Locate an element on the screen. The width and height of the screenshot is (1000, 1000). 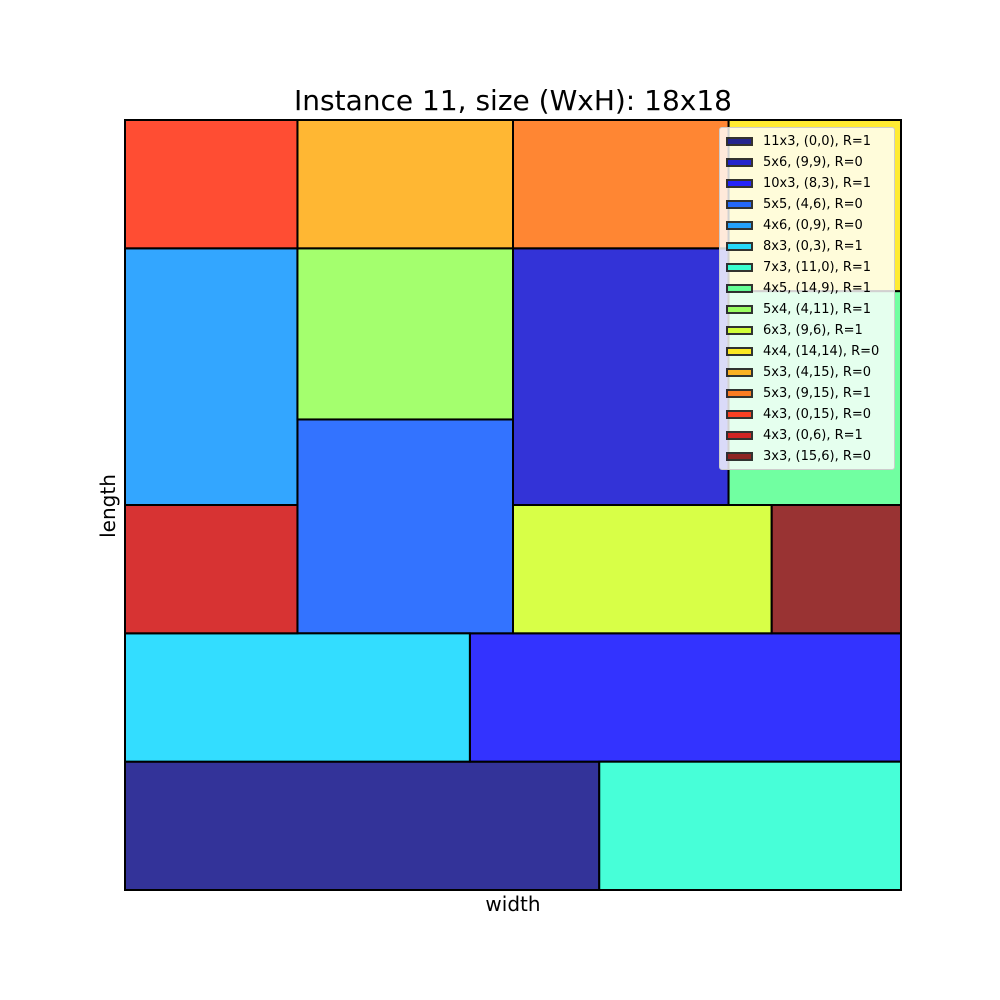
legend-label: 8x3, (0,3), R=1 is located at coordinates (813, 246).